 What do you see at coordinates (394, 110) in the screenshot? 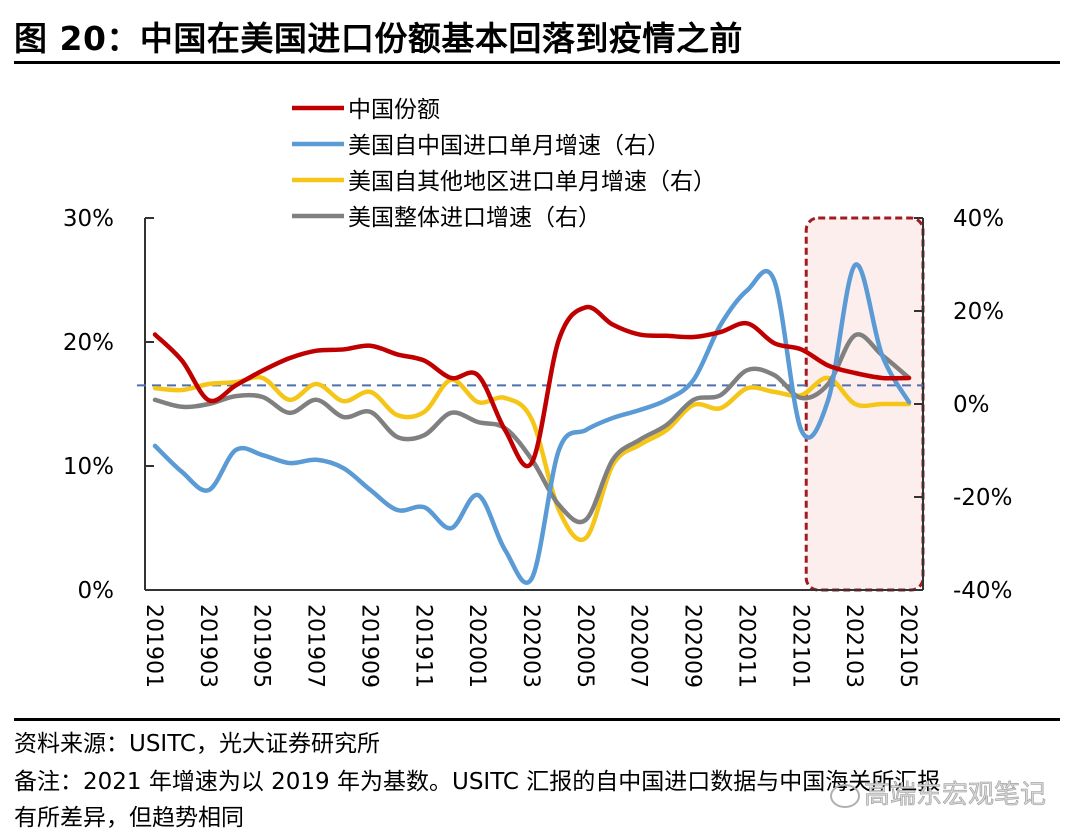
I see `legend-label: 中国份额` at bounding box center [394, 110].